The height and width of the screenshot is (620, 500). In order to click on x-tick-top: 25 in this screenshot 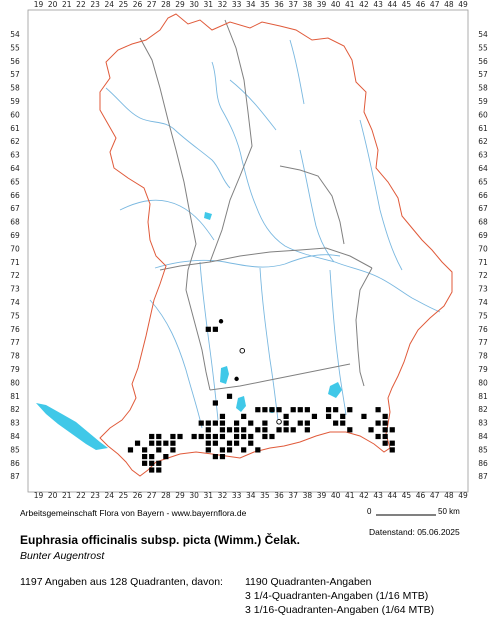, I will do `click(124, 4)`.